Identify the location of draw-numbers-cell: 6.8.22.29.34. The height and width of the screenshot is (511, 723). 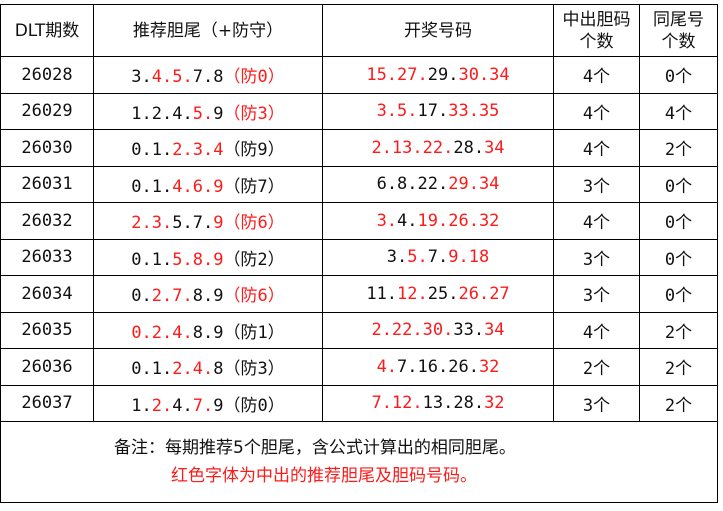
(438, 184).